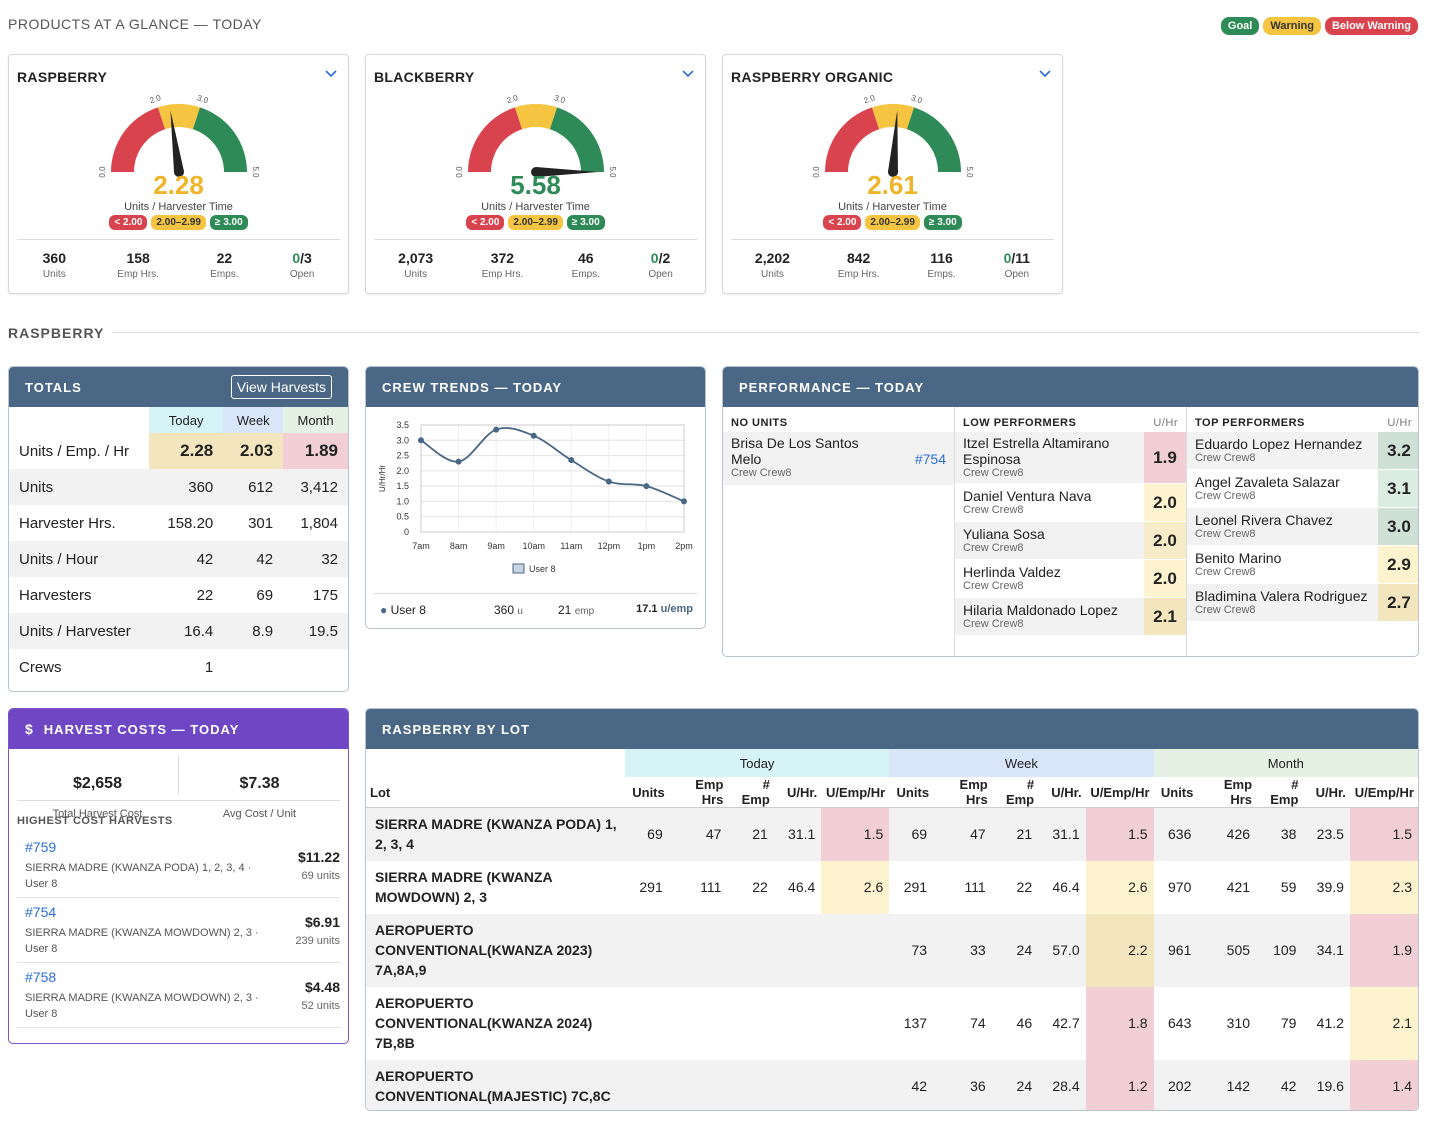  What do you see at coordinates (402, 501) in the screenshot?
I see `y-tick-label: 1.0` at bounding box center [402, 501].